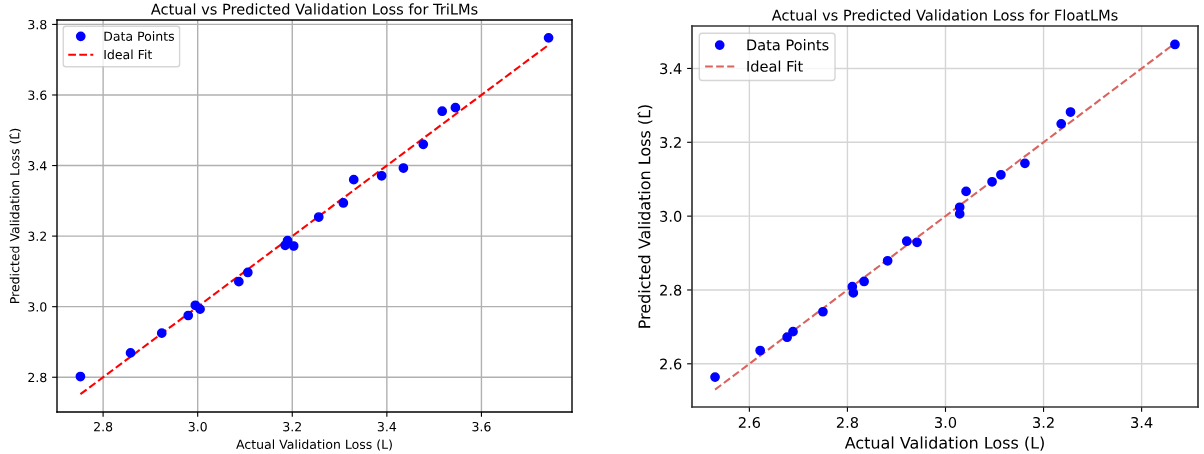 This screenshot has height=454, width=1204. What do you see at coordinates (749, 422) in the screenshot?
I see `x-tick-label: 2.6` at bounding box center [749, 422].